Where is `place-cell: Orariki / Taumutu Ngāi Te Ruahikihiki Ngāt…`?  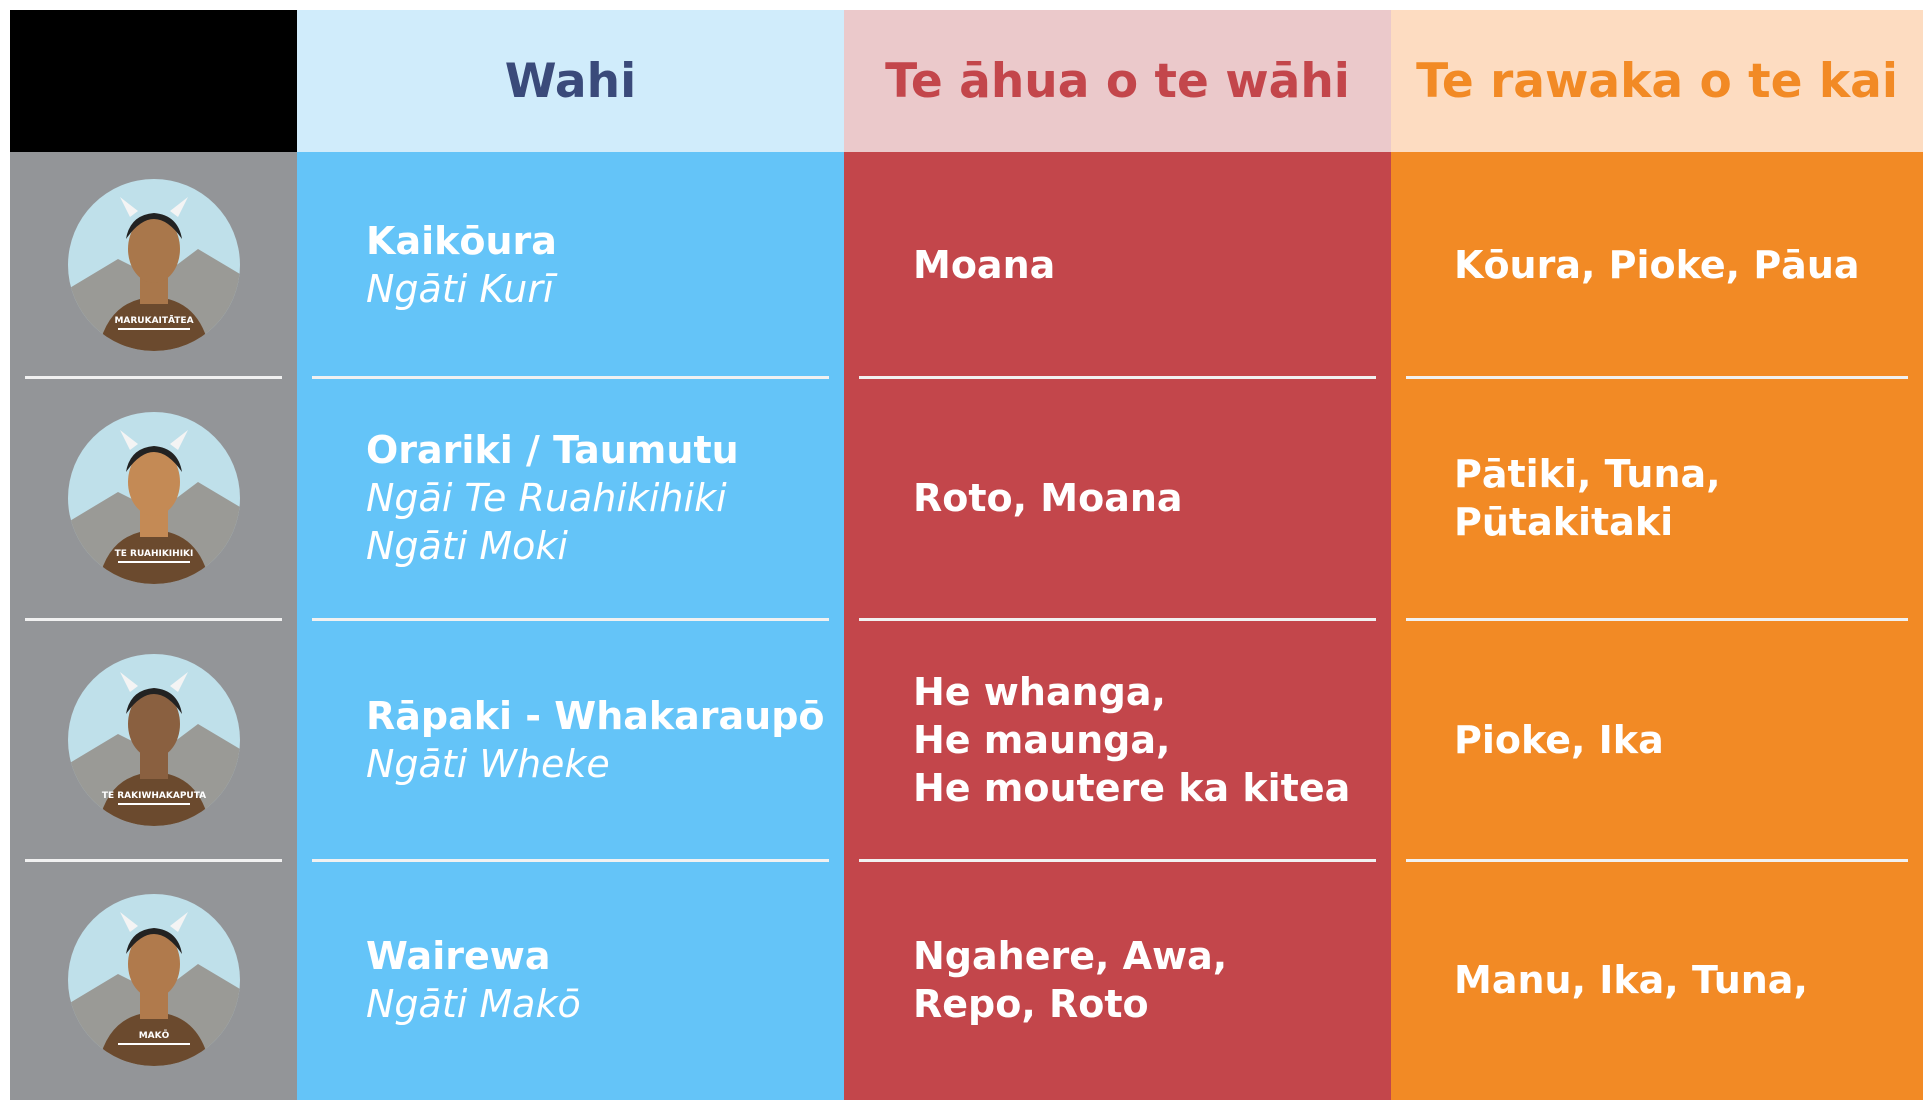
place-cell: Orariki / Taumutu Ngāi Te Ruahikihiki Ngāt… is located at coordinates (570, 499).